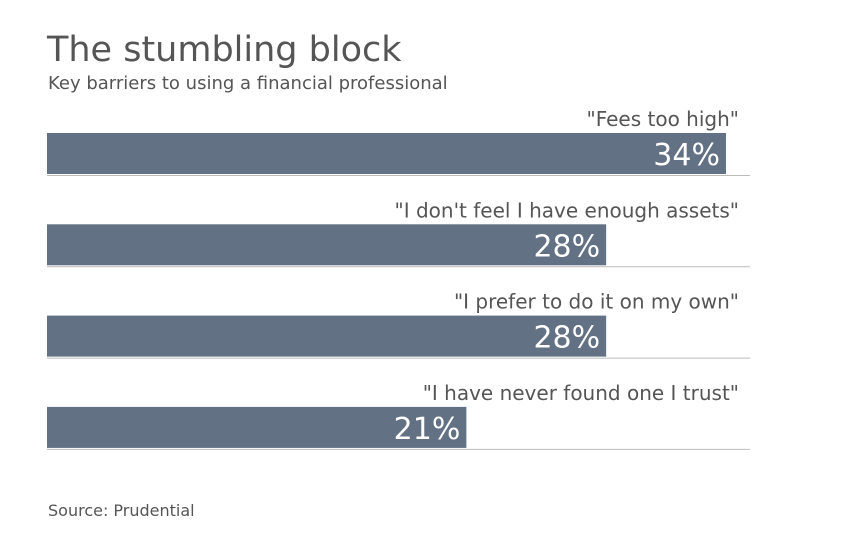 The height and width of the screenshot is (550, 844). What do you see at coordinates (121, 510) in the screenshot?
I see `source-note: Source: Prudential` at bounding box center [121, 510].